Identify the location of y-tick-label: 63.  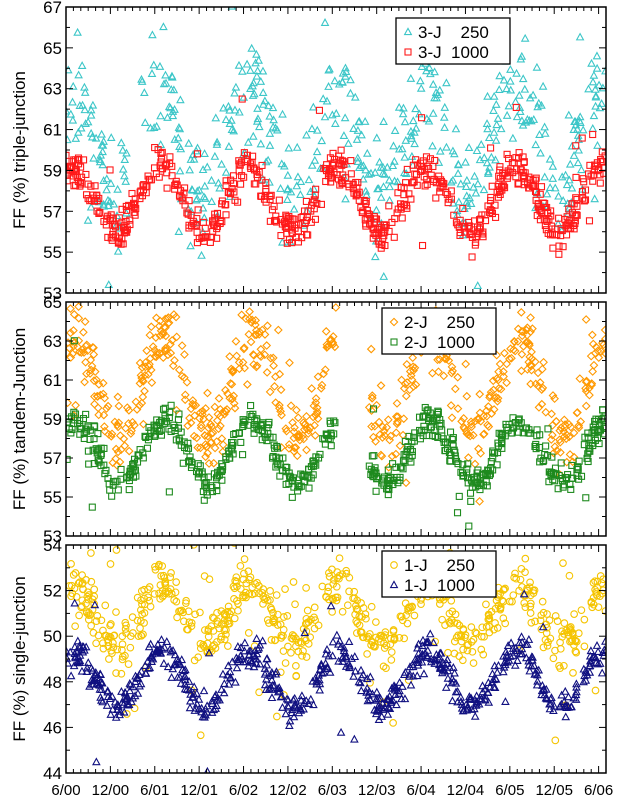
(52, 341).